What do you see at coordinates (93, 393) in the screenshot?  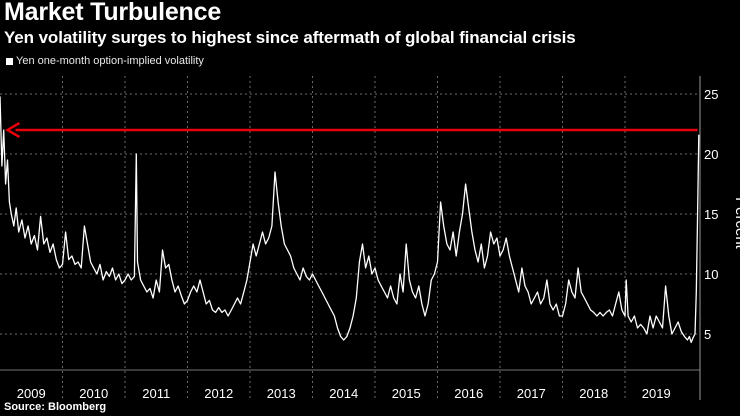 I see `x-tick-label: 2010` at bounding box center [93, 393].